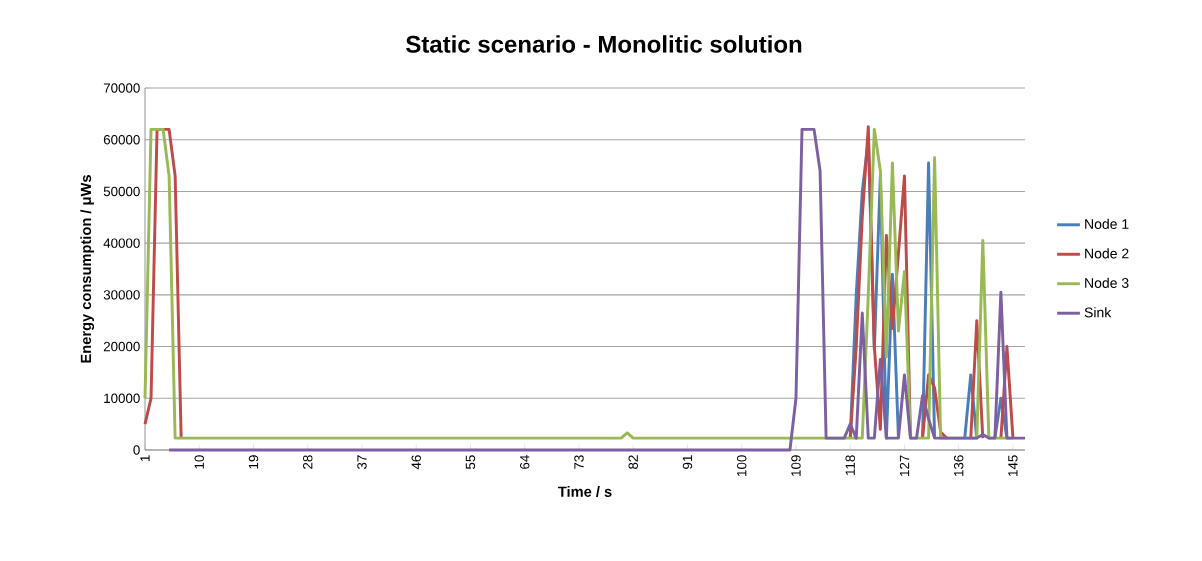 This screenshot has width=1202, height=561. I want to click on y-tick-label: 30000, so click(121, 295).